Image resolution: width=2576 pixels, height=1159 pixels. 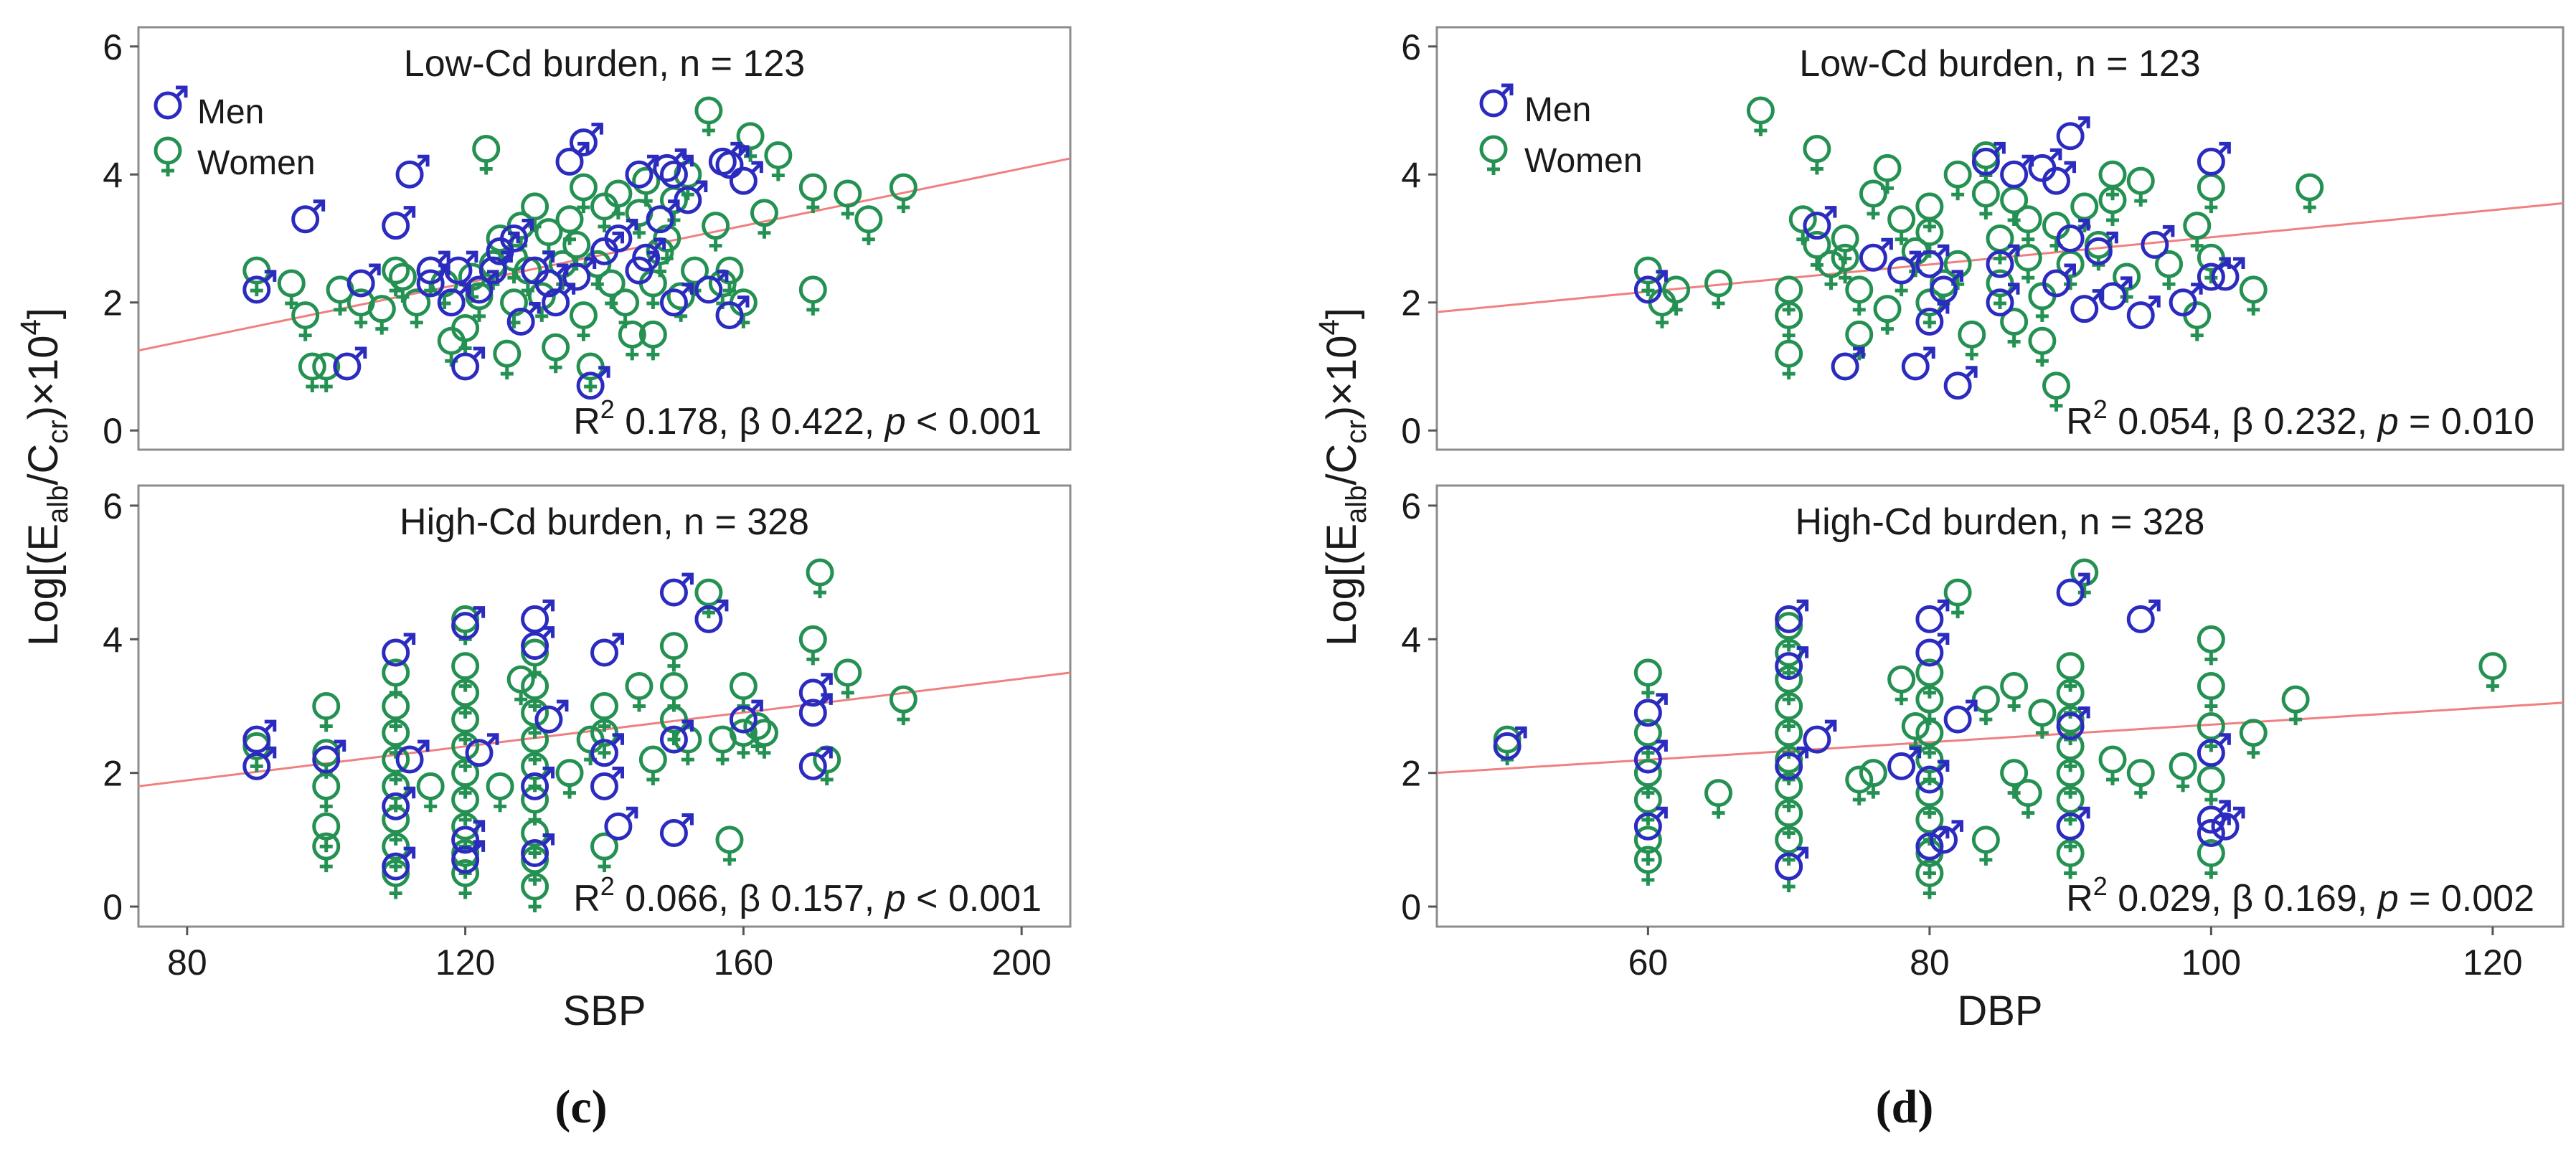 What do you see at coordinates (2211, 963) in the screenshot?
I see `x-tick-label: 100` at bounding box center [2211, 963].